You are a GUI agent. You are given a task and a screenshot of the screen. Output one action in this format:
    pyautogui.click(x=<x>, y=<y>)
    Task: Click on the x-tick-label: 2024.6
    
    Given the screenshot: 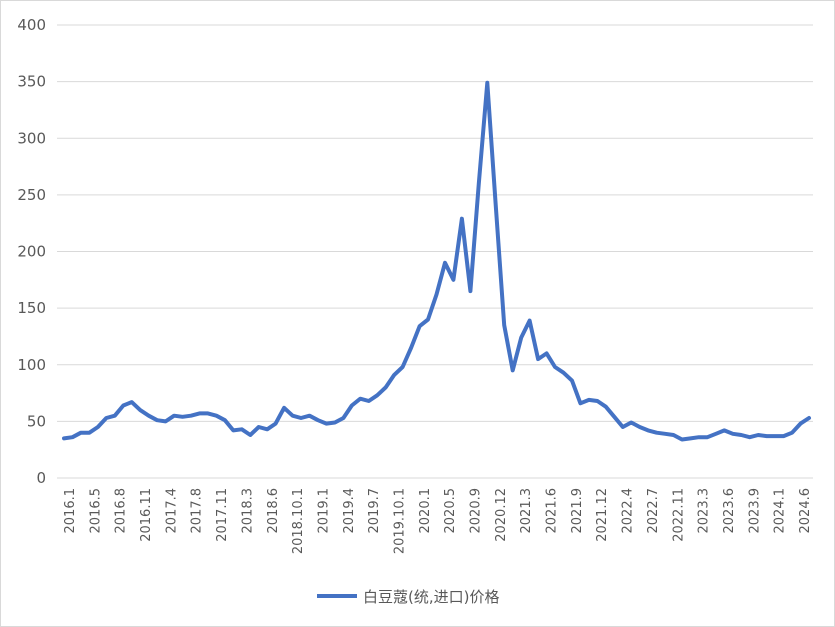 What is the action you would take?
    pyautogui.click(x=805, y=511)
    